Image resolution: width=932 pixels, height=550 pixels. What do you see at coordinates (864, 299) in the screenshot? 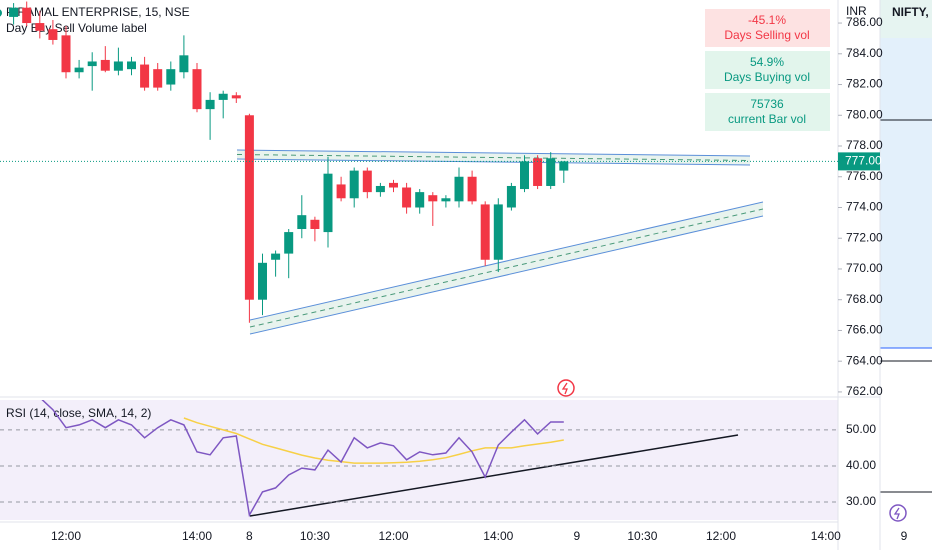
I see `y-tick-label: 768.00` at bounding box center [864, 299].